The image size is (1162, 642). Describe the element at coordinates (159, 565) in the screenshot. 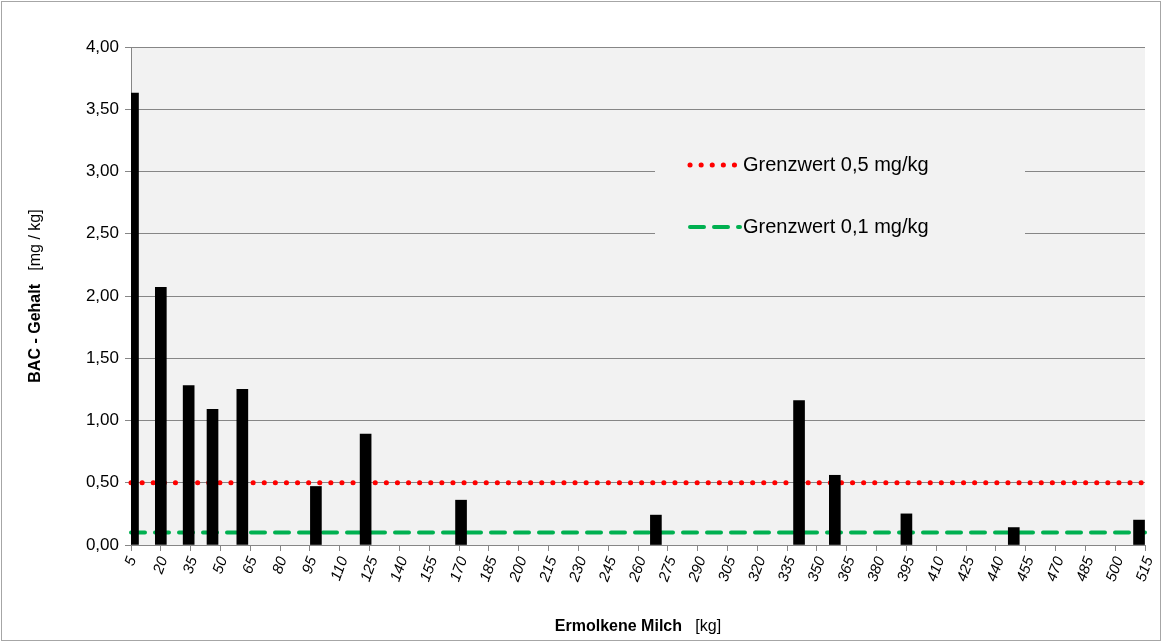

I see `x-tick-label: 20` at that location.